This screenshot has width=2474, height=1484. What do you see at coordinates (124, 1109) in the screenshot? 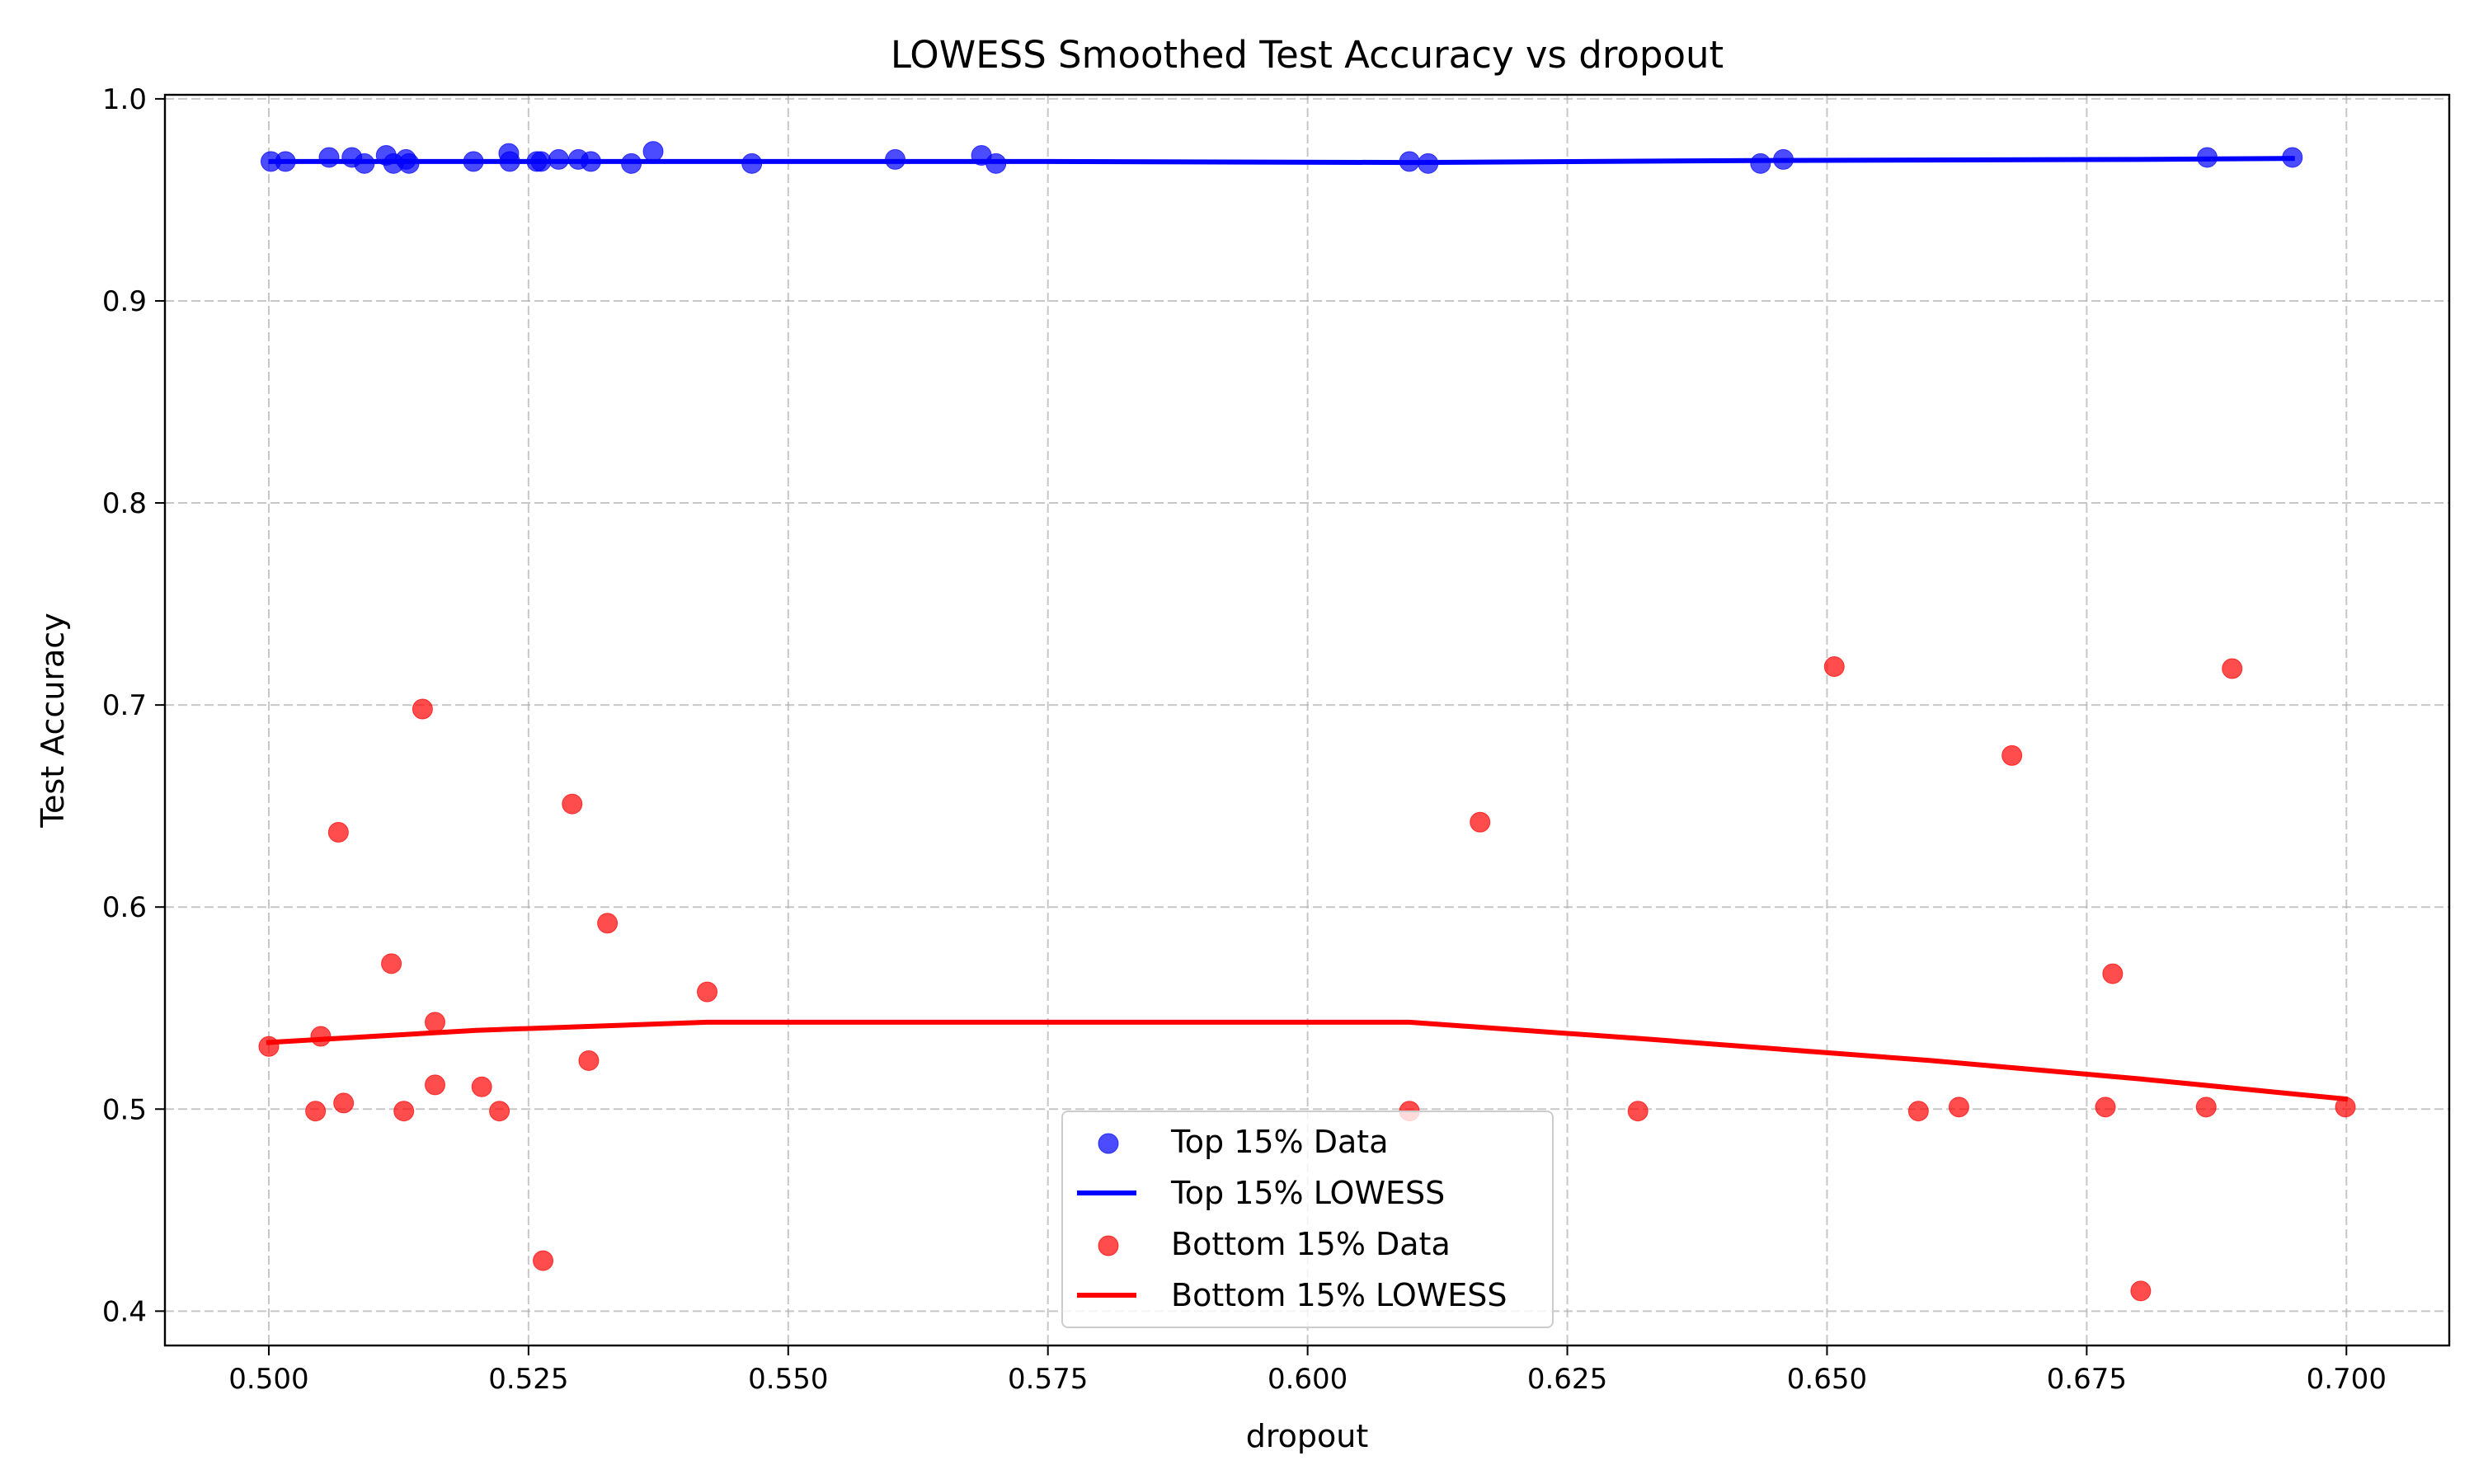
I see `y-tick-label: 0.5` at bounding box center [124, 1109].